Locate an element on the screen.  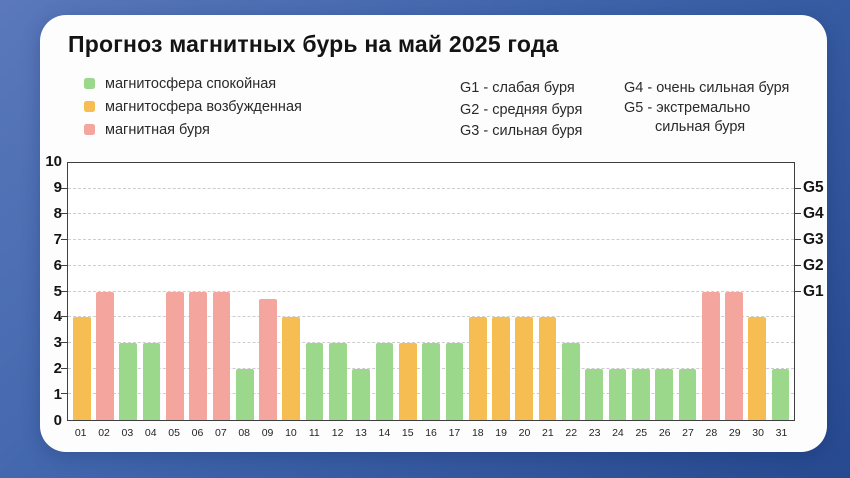
x-axis-tick-label: 12 is located at coordinates (337, 433).